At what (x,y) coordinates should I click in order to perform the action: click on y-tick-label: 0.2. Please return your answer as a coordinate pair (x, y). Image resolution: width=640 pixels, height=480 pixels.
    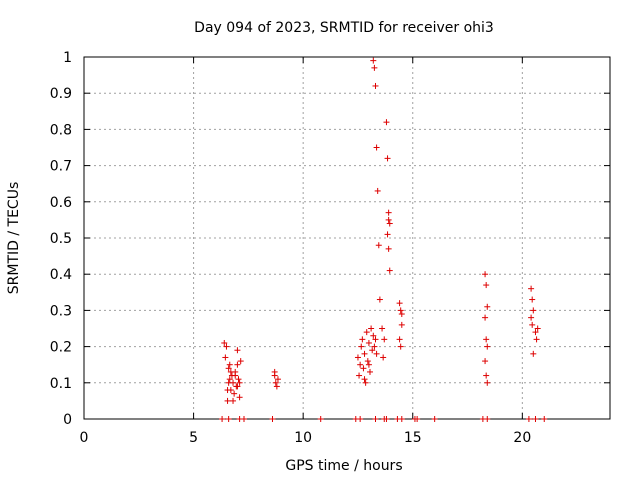
    Looking at the image, I should click on (61, 348).